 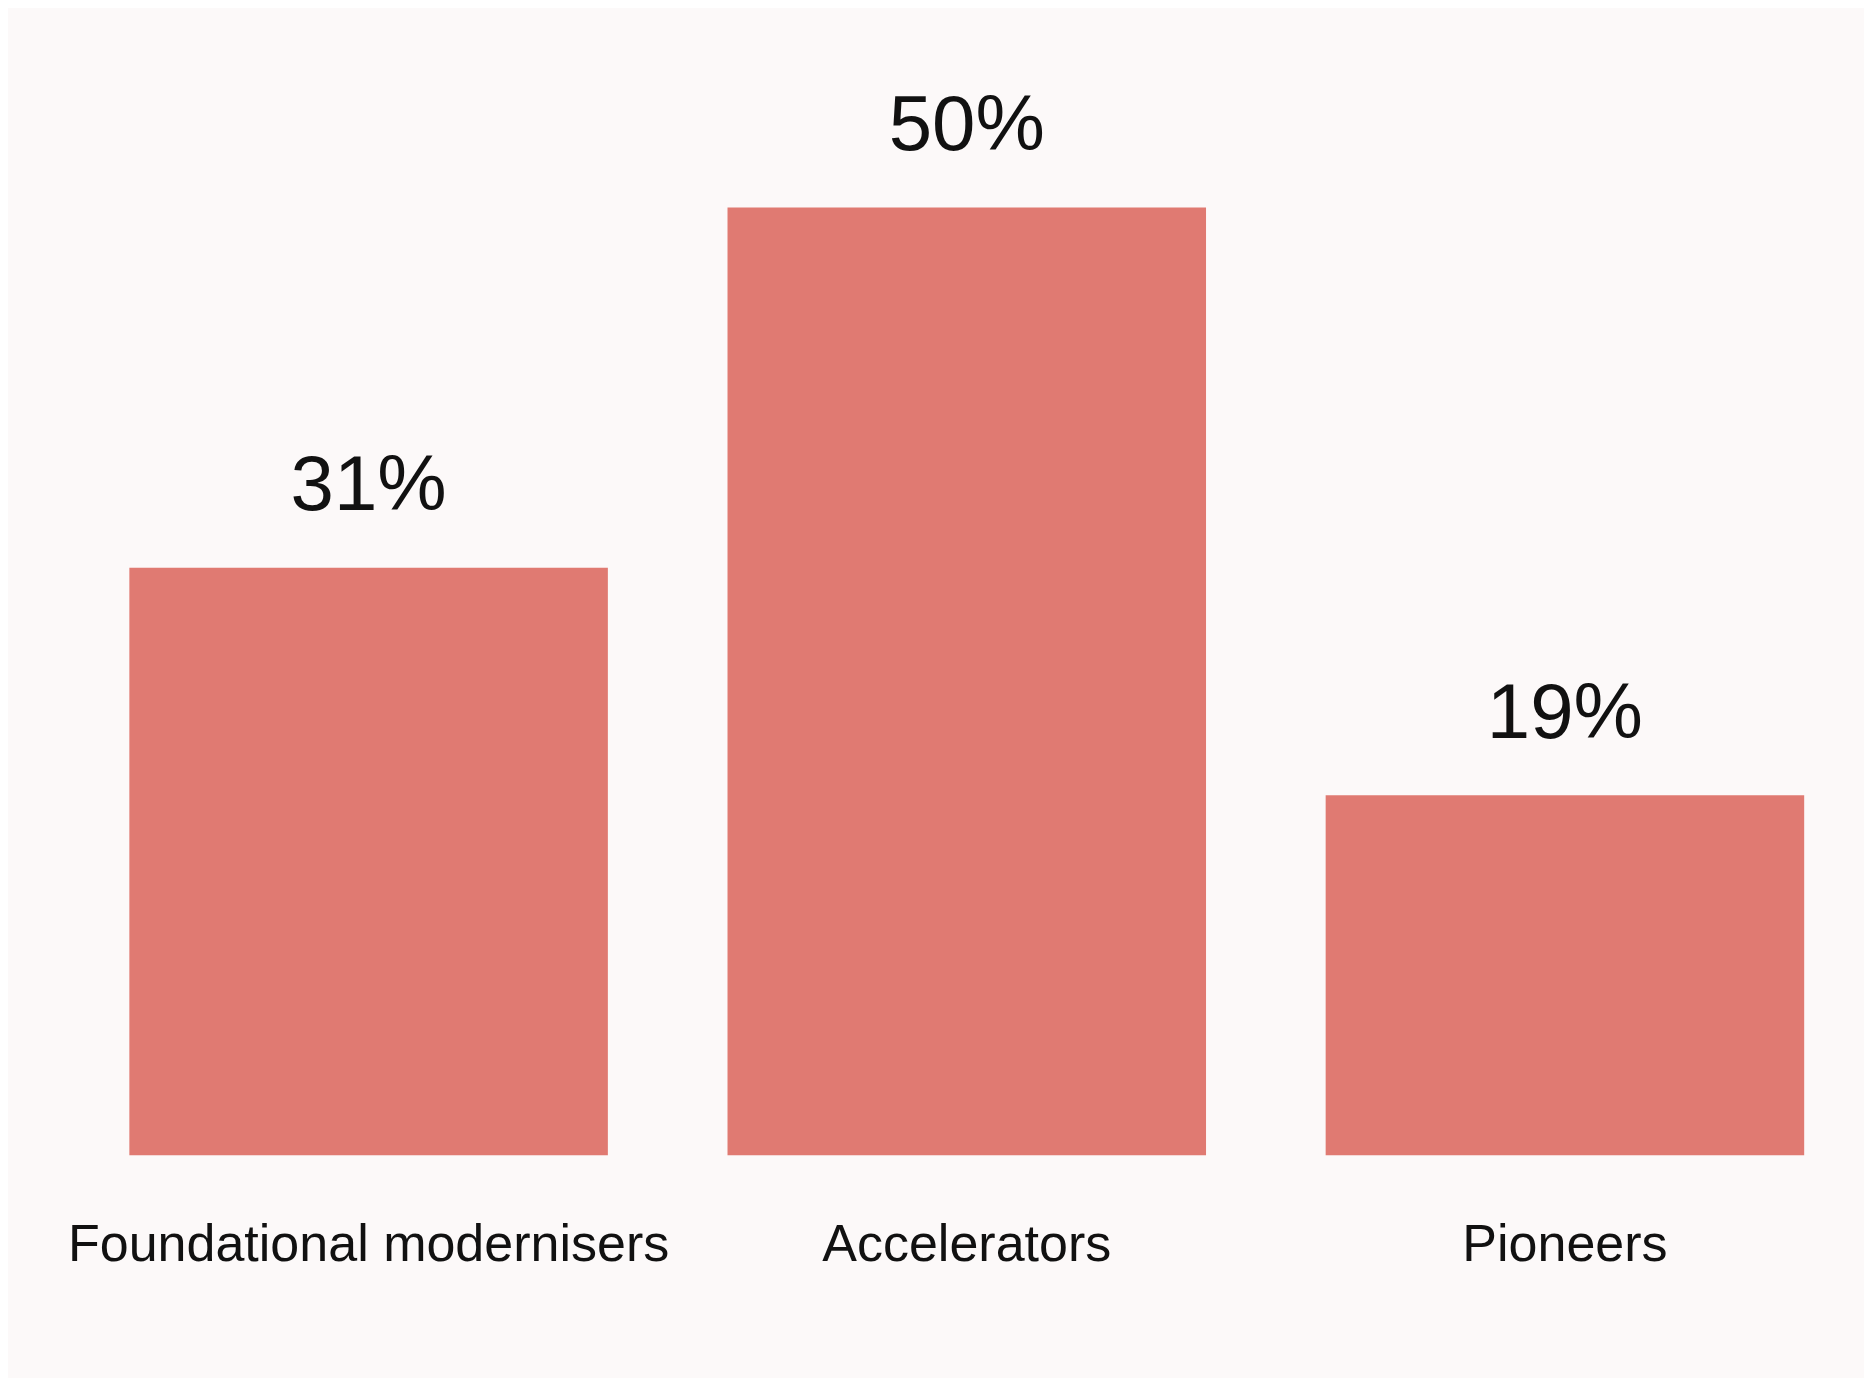 I want to click on x-tick-label: Accelerators, so click(x=967, y=1243).